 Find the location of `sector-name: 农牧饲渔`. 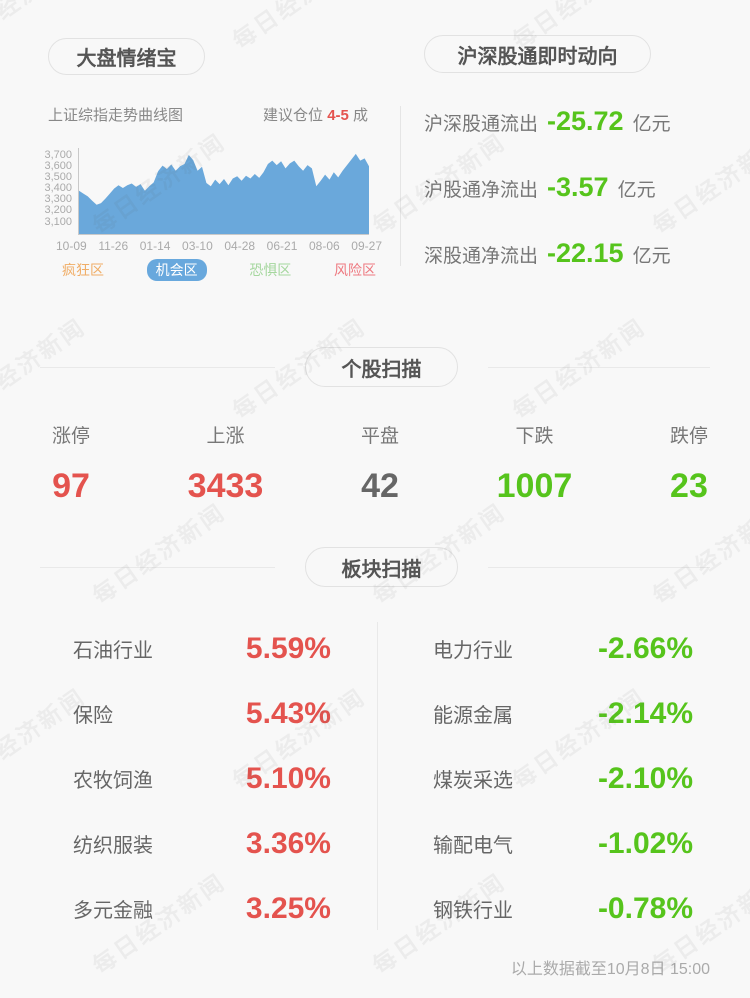

sector-name: 农牧饲渔 is located at coordinates (113, 781).